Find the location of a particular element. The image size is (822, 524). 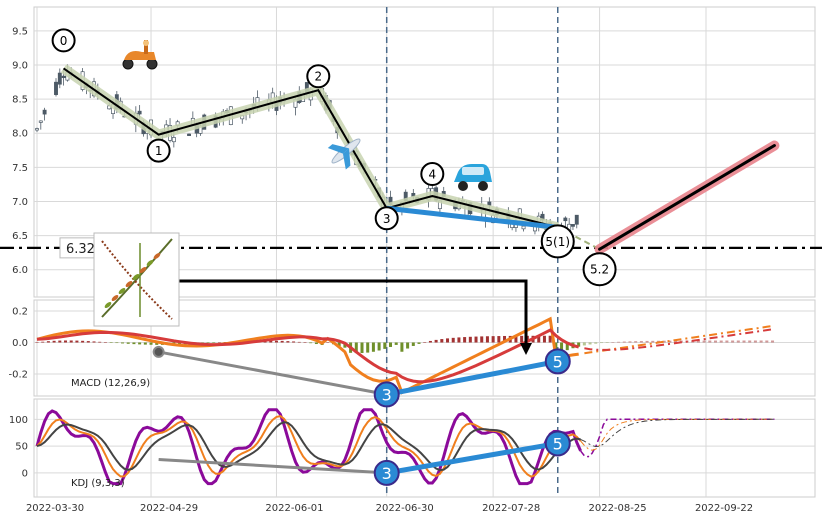

macd-gray-connector is located at coordinates (272, 373).